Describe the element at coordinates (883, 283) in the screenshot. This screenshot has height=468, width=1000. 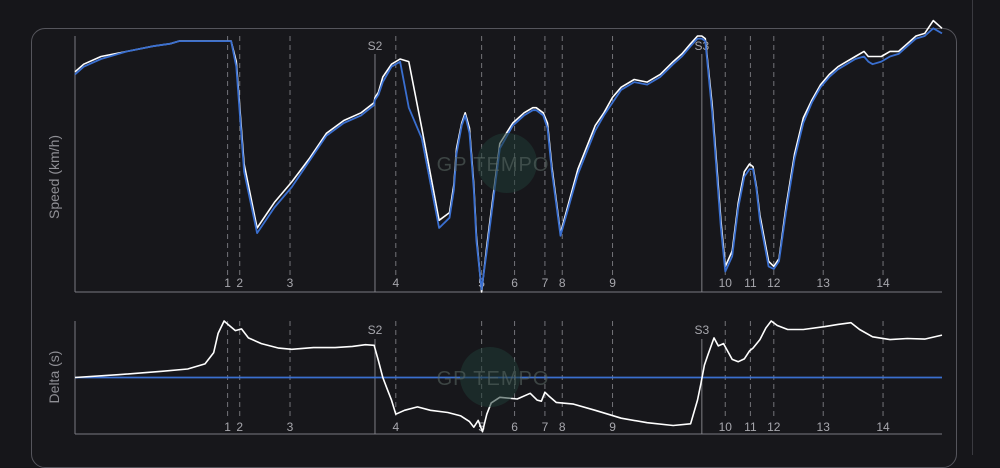
I see `speed-turn-label: 14` at that location.